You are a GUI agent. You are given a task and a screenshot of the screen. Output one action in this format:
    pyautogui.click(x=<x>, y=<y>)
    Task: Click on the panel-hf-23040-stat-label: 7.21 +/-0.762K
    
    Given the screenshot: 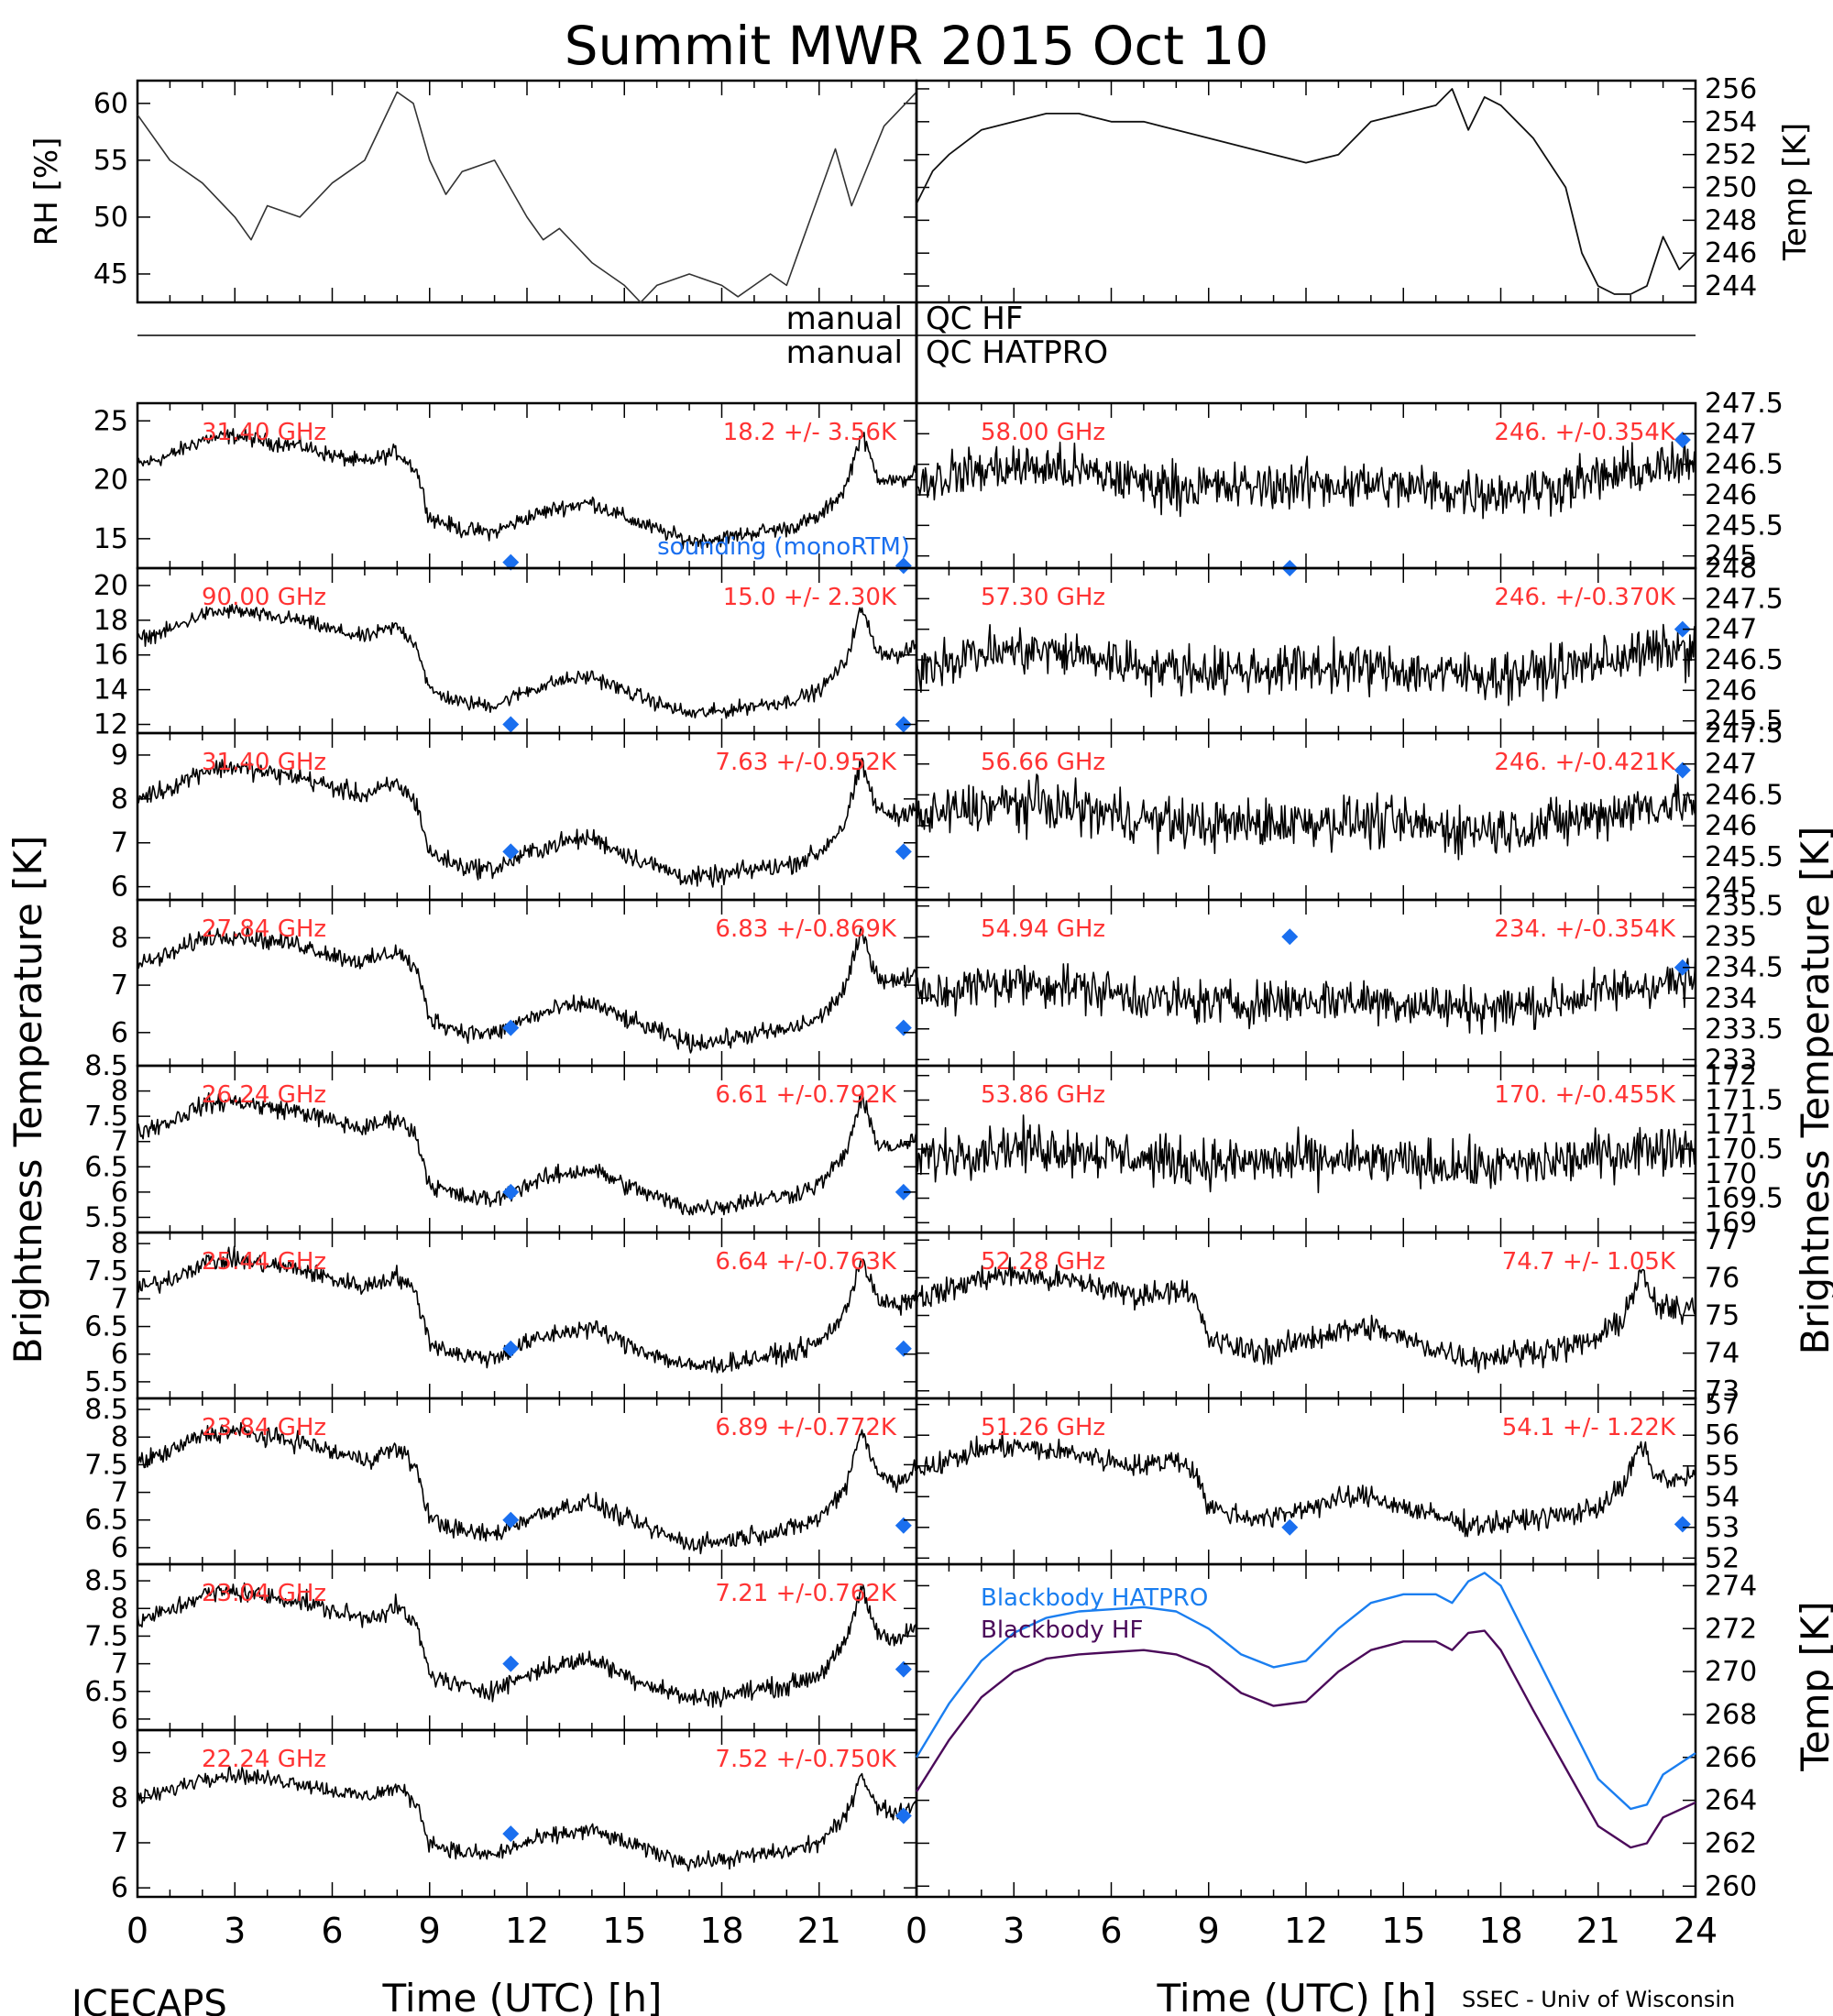 What is the action you would take?
    pyautogui.click(x=806, y=1593)
    